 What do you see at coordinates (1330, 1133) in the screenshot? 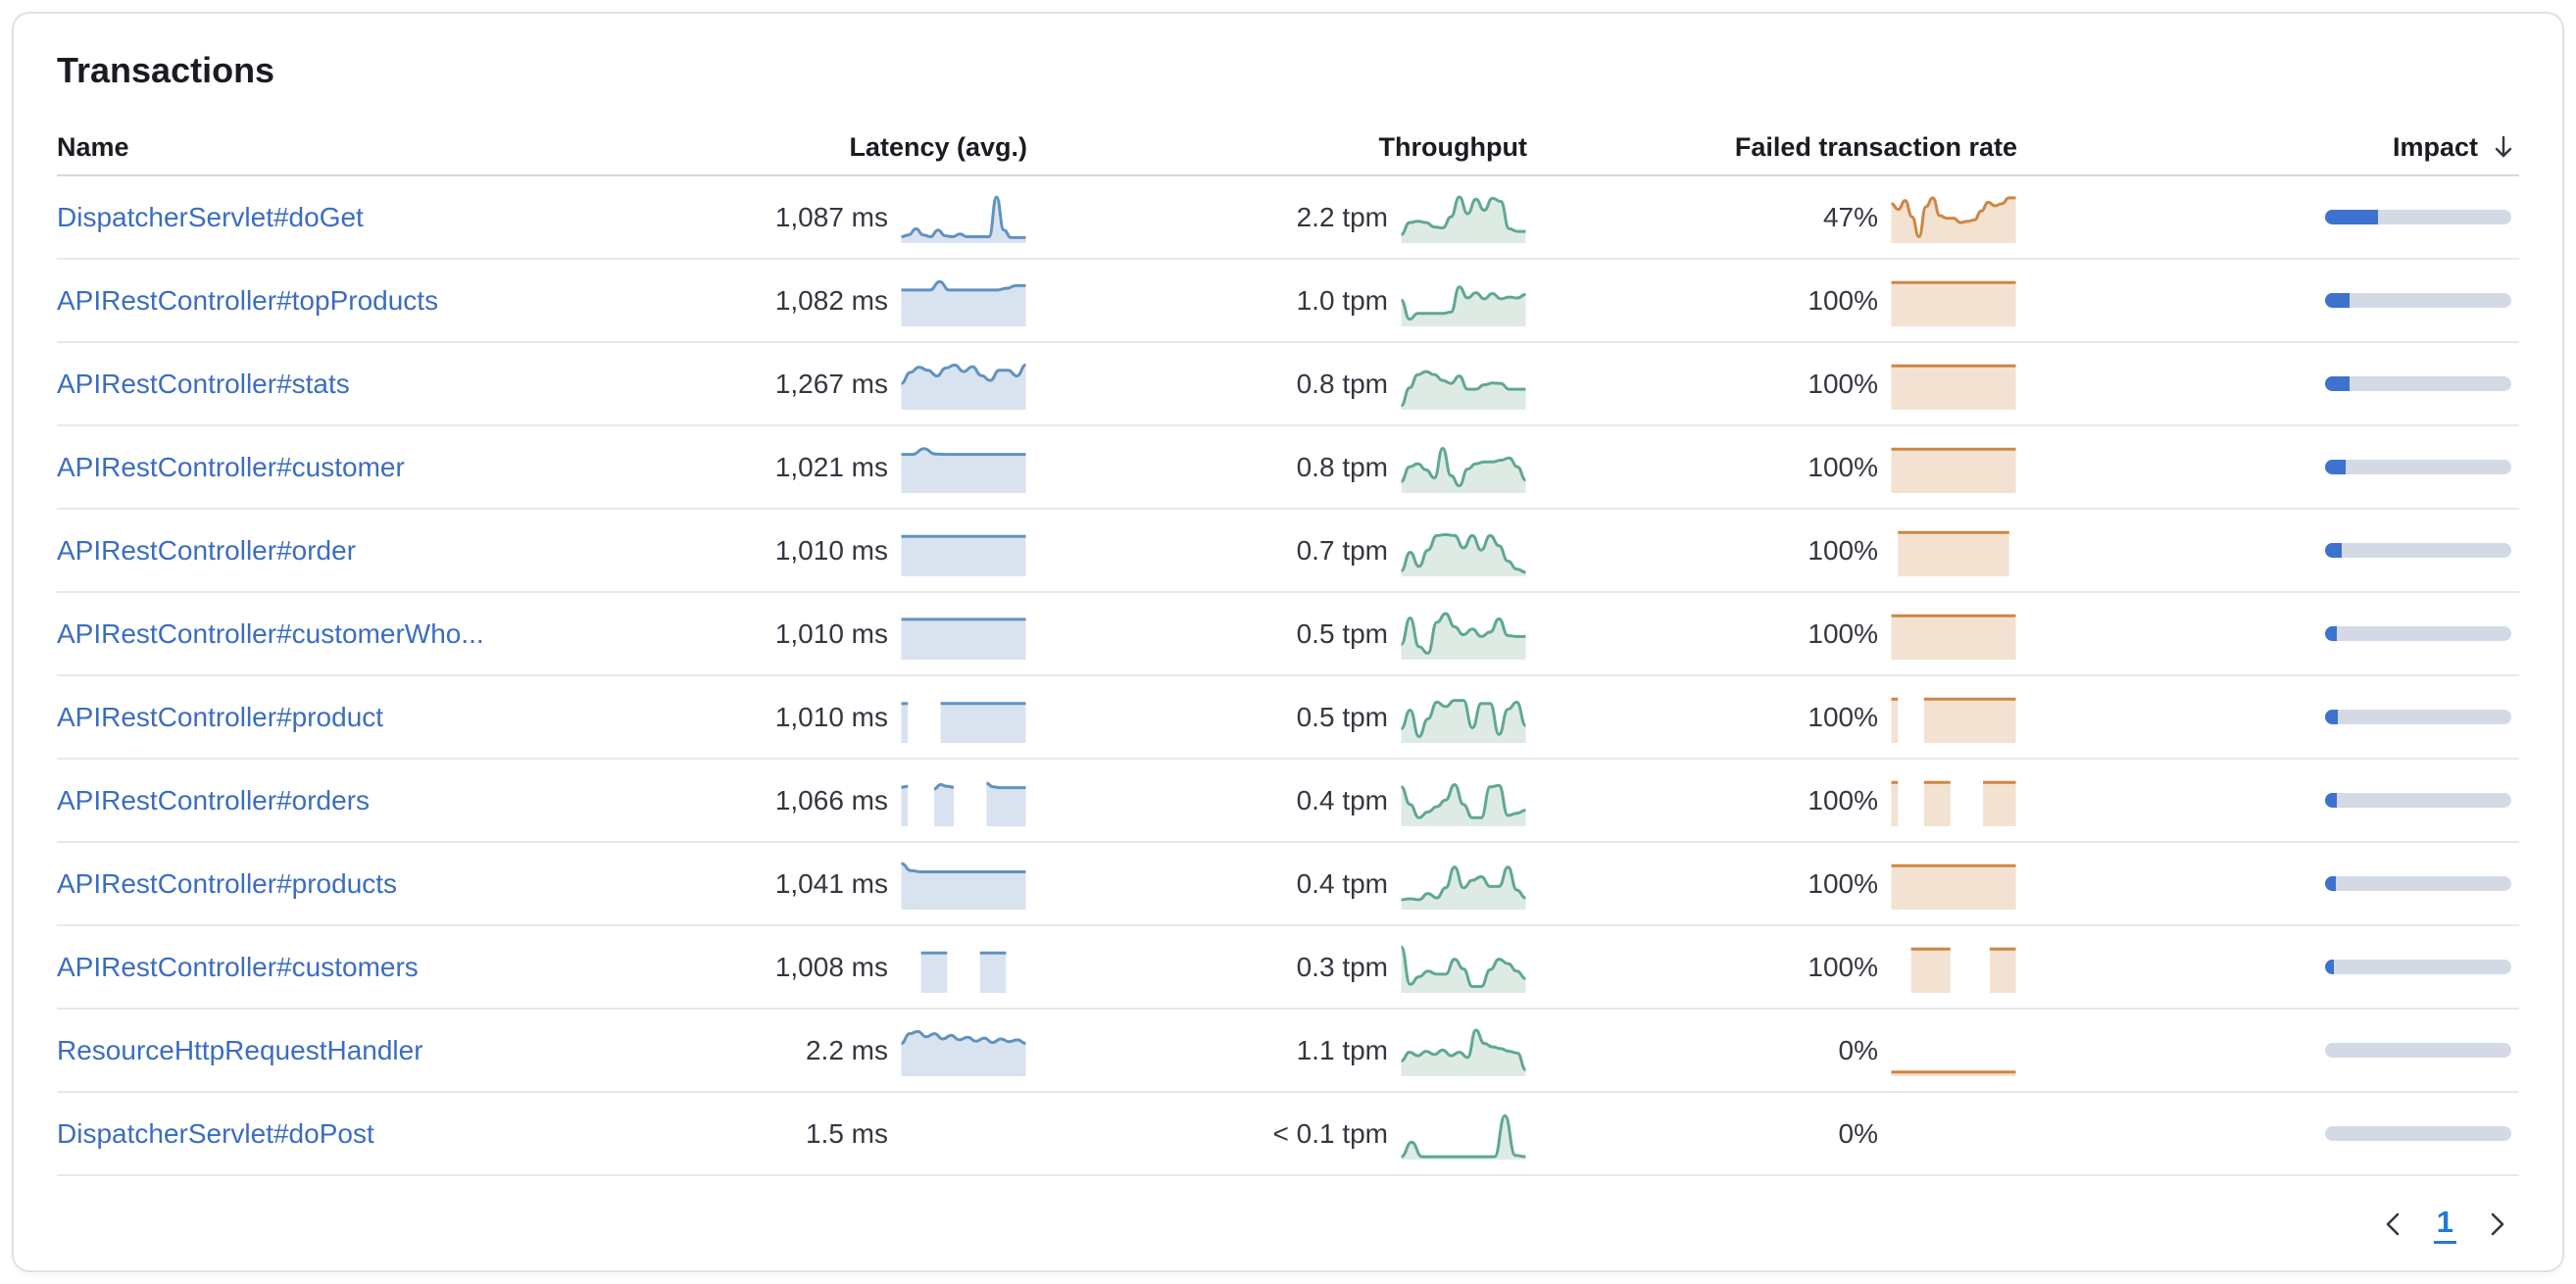
I see `throughput-value: < 0.1 tpm` at bounding box center [1330, 1133].